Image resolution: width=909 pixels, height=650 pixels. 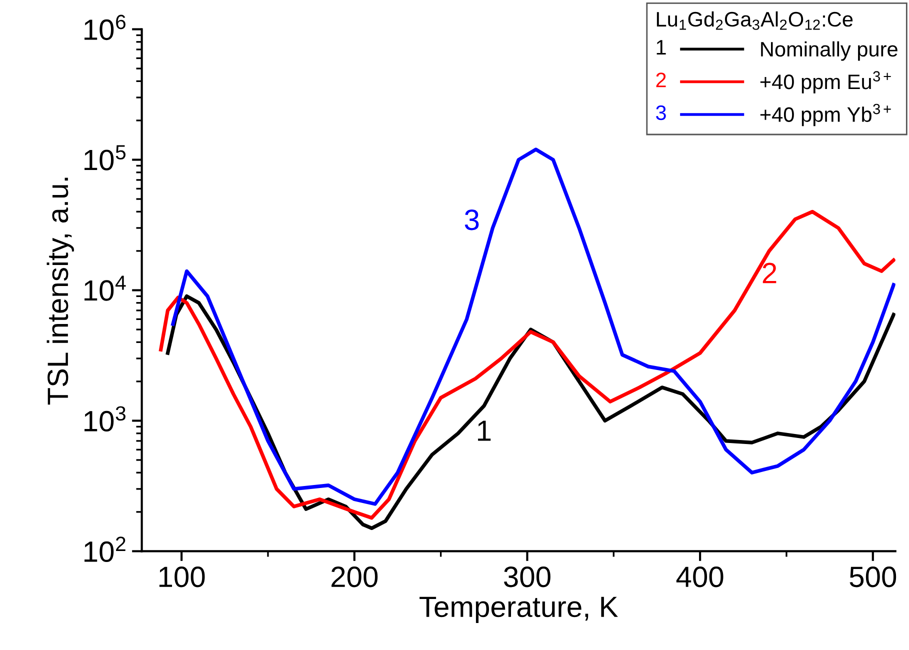 I want to click on text: 2, so click(x=661, y=80).